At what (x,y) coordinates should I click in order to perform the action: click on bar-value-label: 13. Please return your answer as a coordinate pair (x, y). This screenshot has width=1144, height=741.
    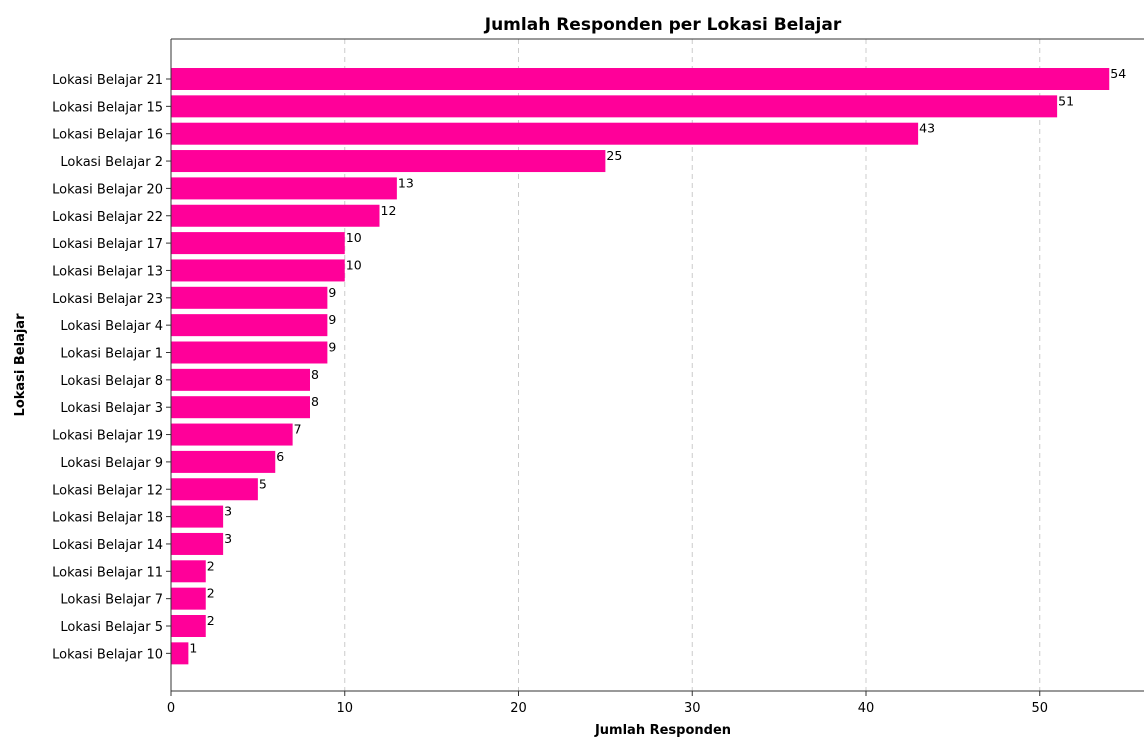
    Looking at the image, I should click on (406, 182).